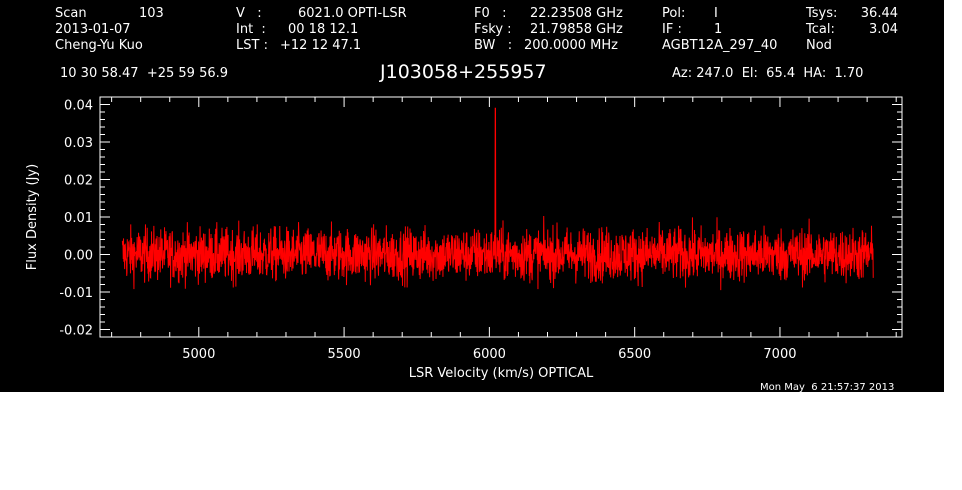 Image resolution: width=962 pixels, height=490 pixels. What do you see at coordinates (883, 29) in the screenshot?
I see `tcal-value: 3.04` at bounding box center [883, 29].